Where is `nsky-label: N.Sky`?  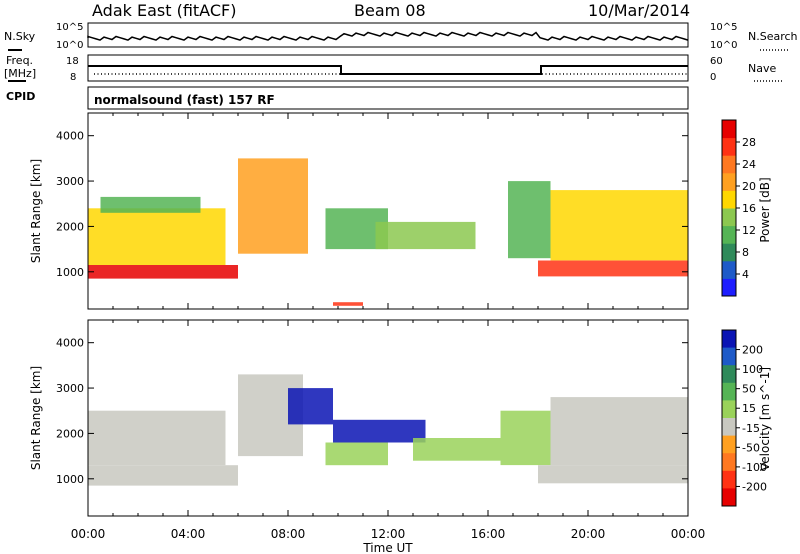
nsky-label: N.Sky is located at coordinates (20, 36).